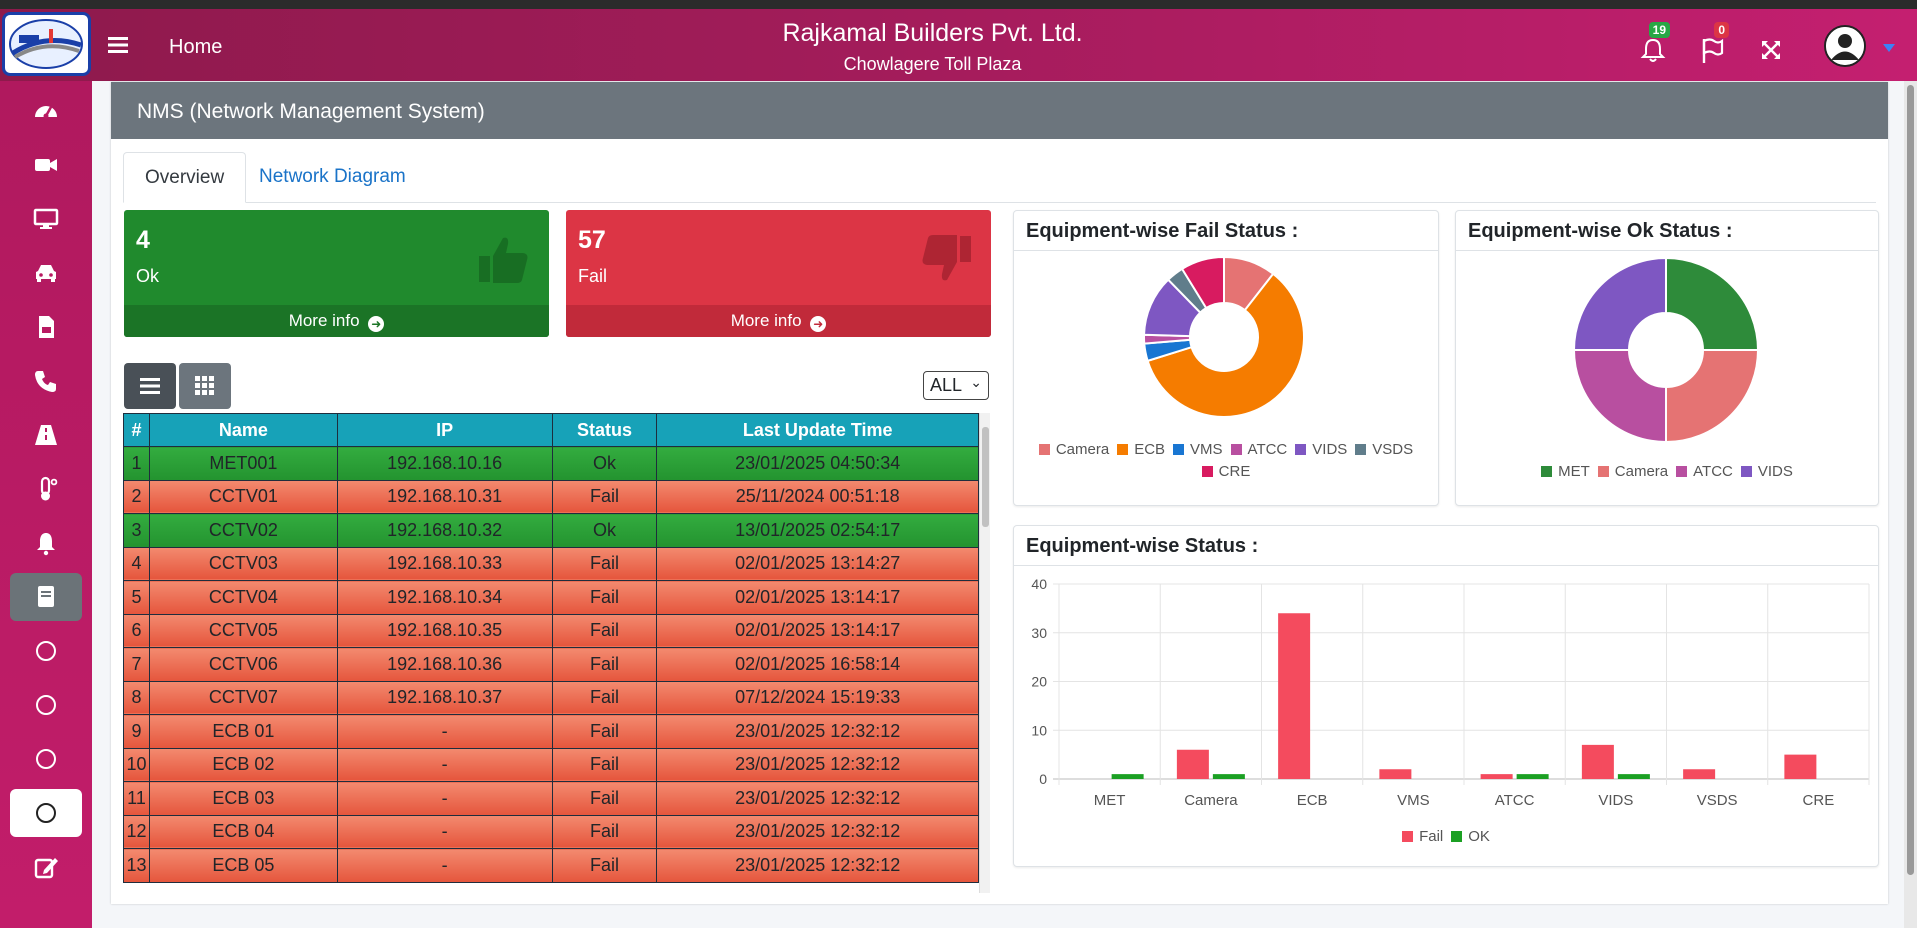  What do you see at coordinates (1712, 396) in the screenshot?
I see `pie-slice-camera` at bounding box center [1712, 396].